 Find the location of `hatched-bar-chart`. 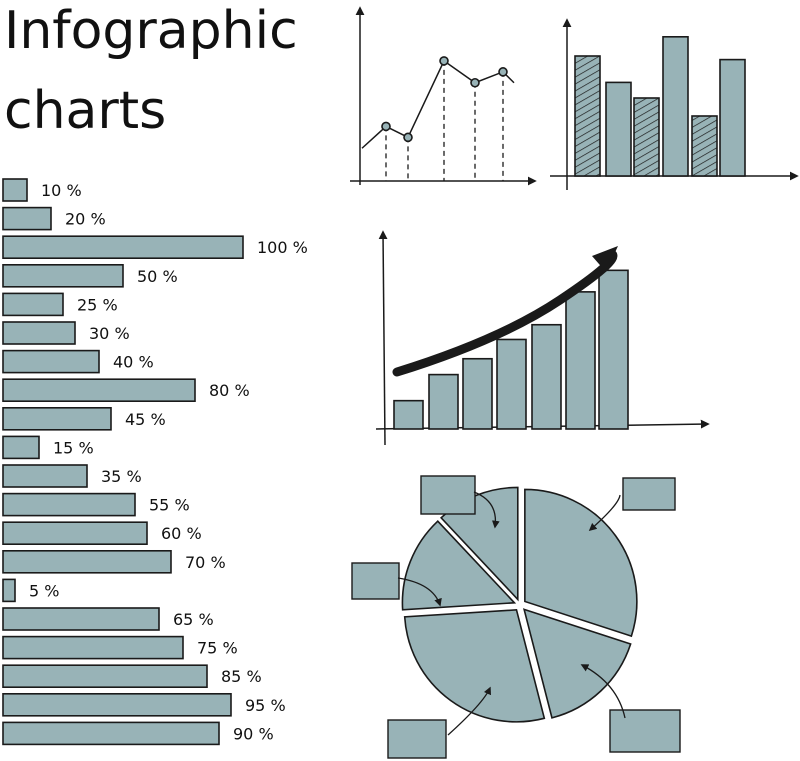

hatched-bar-chart is located at coordinates (674, 104).